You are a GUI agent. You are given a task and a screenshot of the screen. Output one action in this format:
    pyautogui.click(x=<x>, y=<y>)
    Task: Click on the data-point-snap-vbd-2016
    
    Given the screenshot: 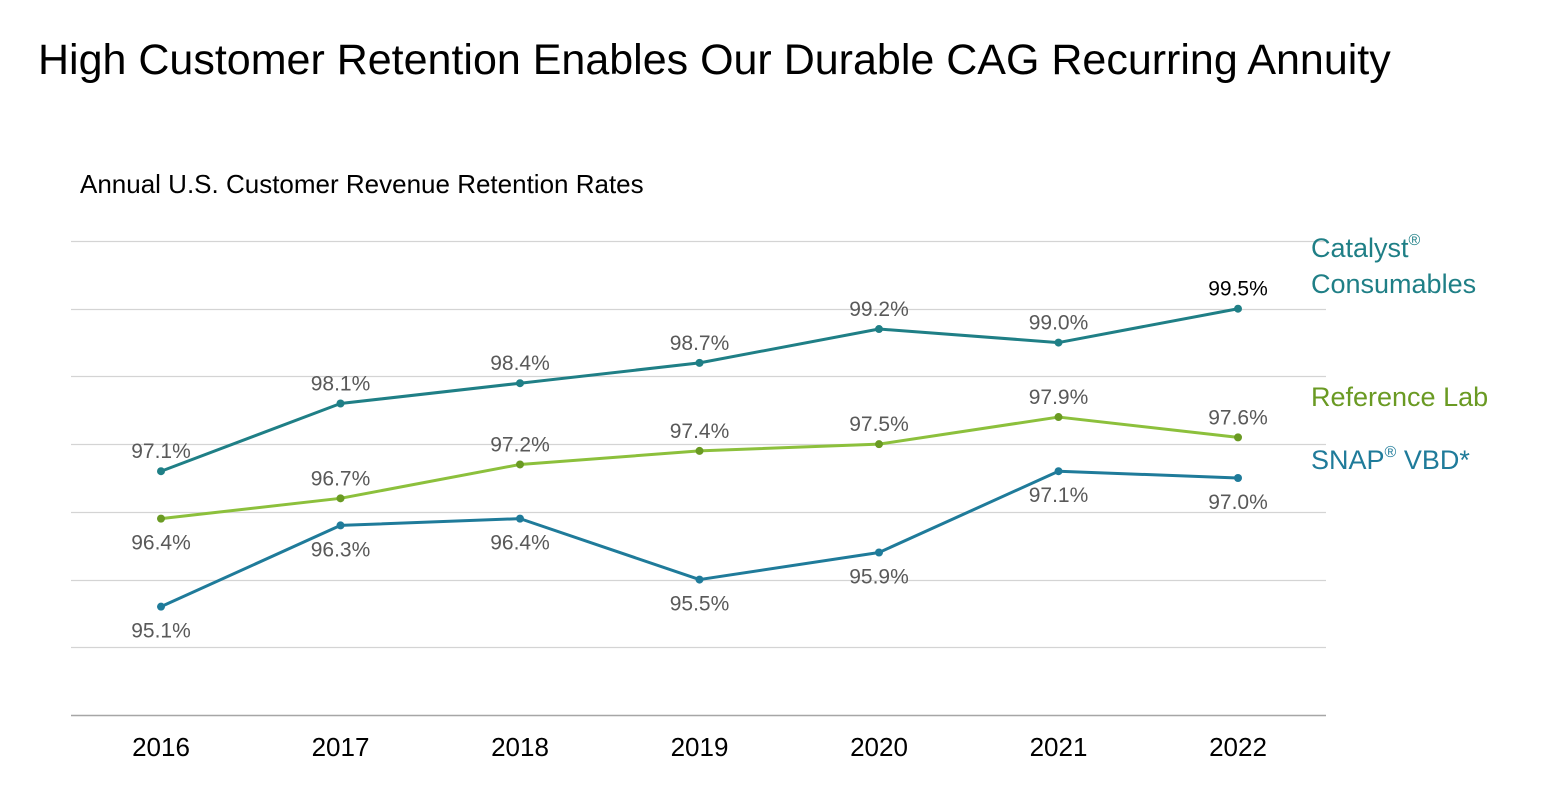 What is the action you would take?
    pyautogui.click(x=161, y=606)
    